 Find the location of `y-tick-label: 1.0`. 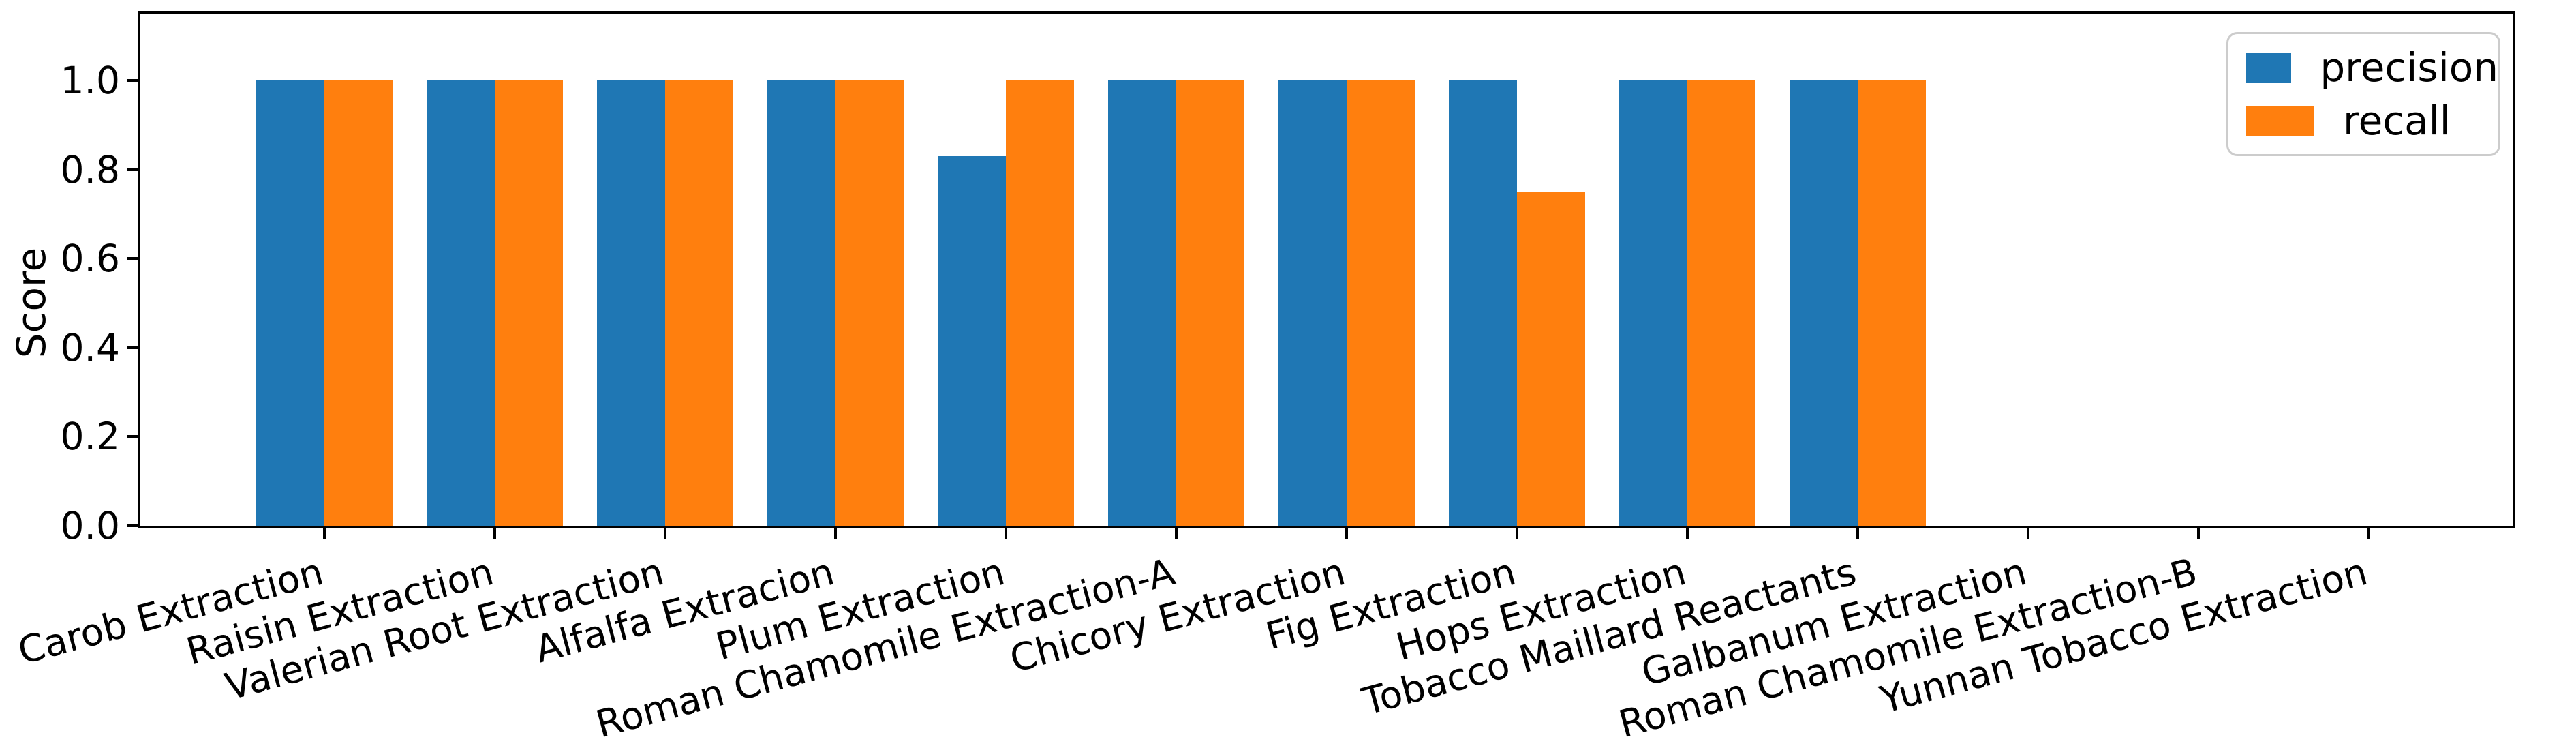

y-tick-label: 1.0 is located at coordinates (90, 81).